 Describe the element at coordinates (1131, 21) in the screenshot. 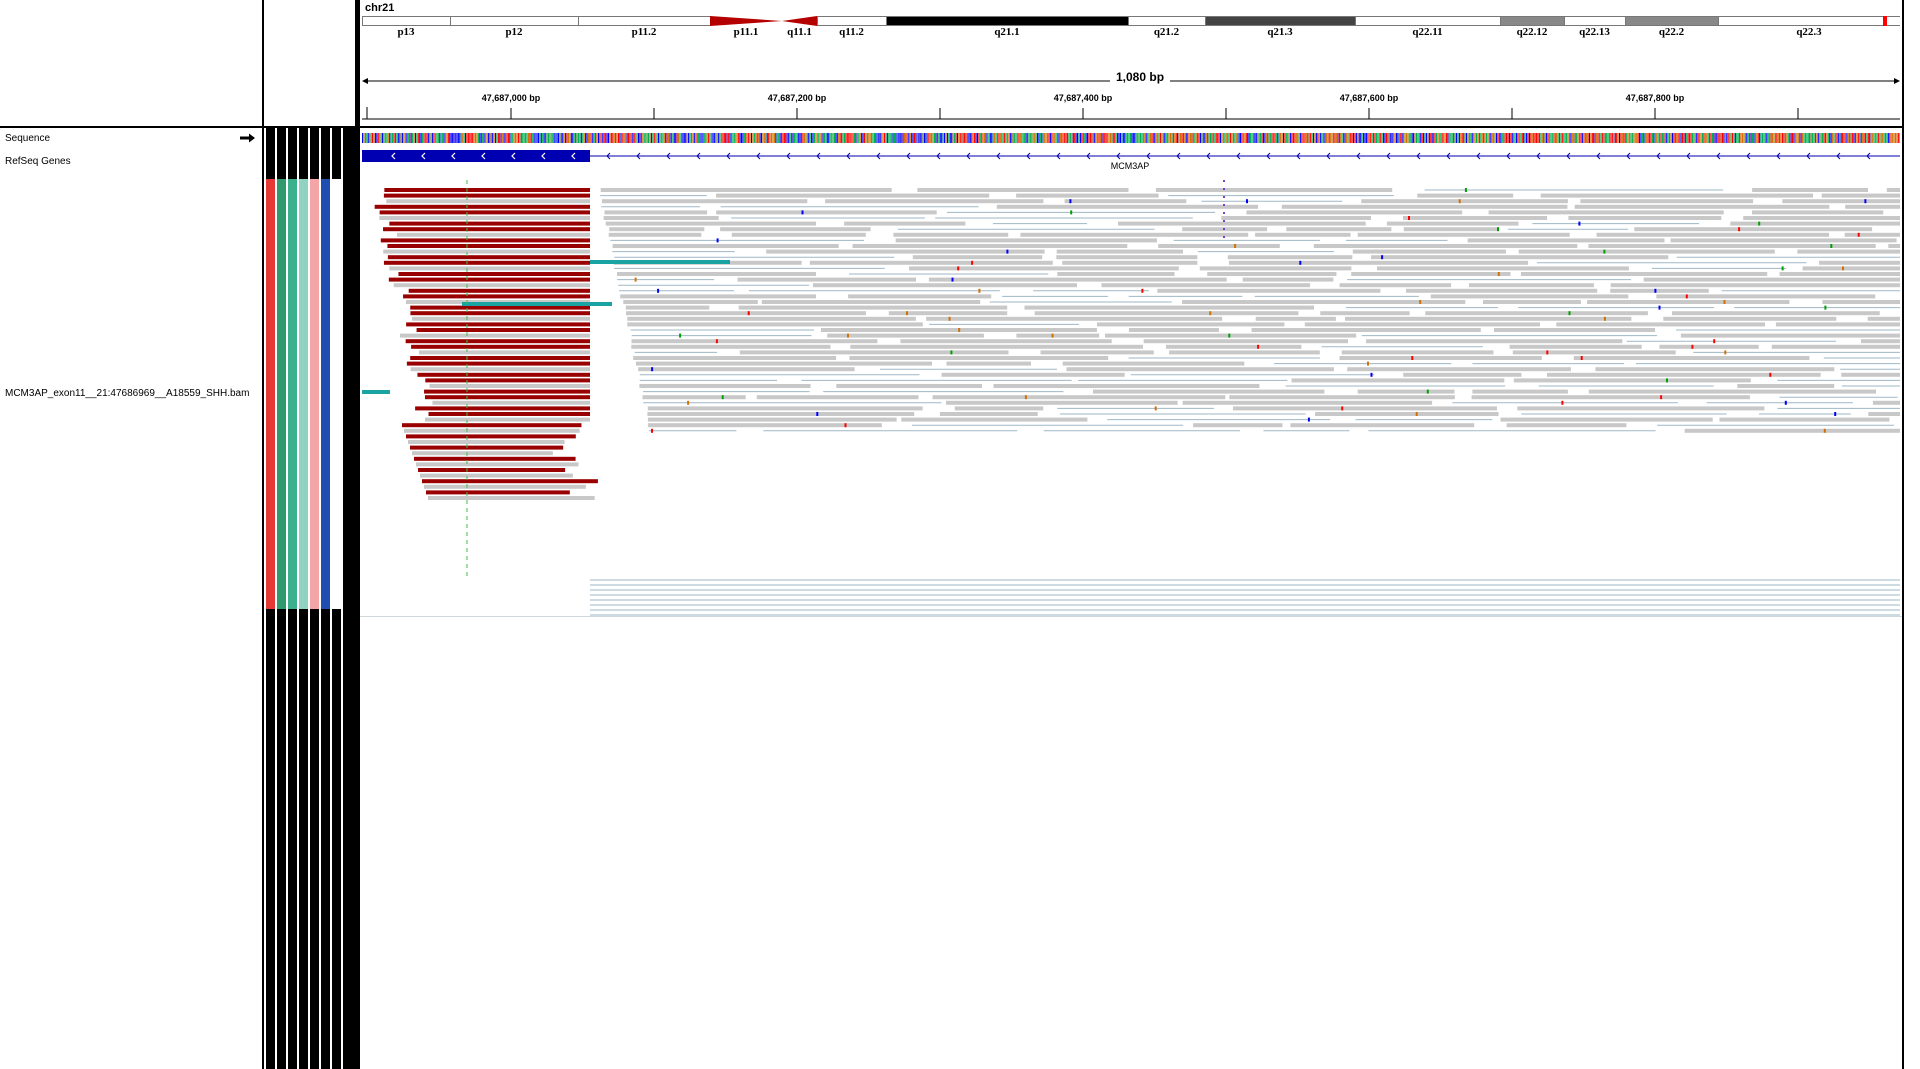

I see `chromosome-ideogram` at that location.